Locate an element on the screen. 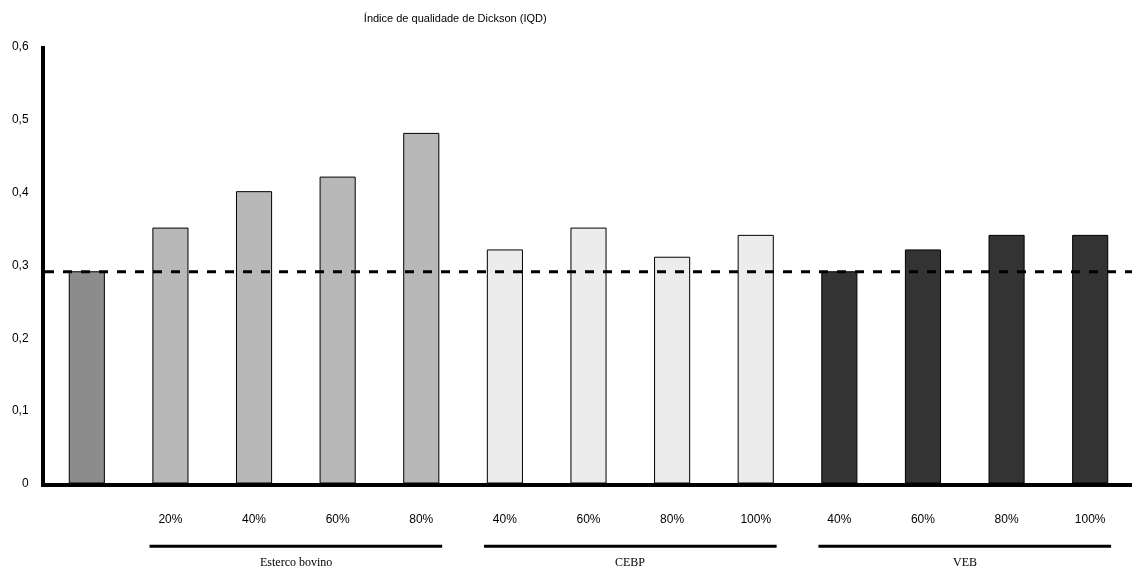  chart-title: Índice de qualidade de Dickson (IQD) is located at coordinates (455, 18).